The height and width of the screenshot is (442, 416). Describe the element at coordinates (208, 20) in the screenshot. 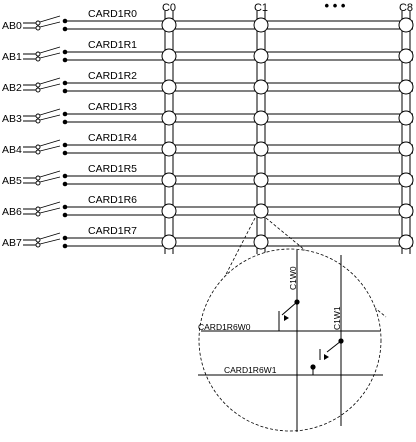

I see `bus-row-ab0: AB0 CARD1R0` at that location.